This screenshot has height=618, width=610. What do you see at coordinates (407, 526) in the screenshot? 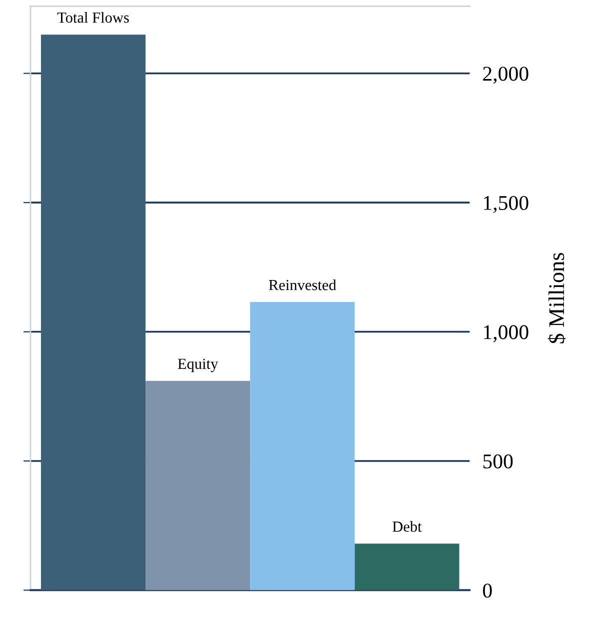
I see `x-tick-label: Debt` at bounding box center [407, 526].